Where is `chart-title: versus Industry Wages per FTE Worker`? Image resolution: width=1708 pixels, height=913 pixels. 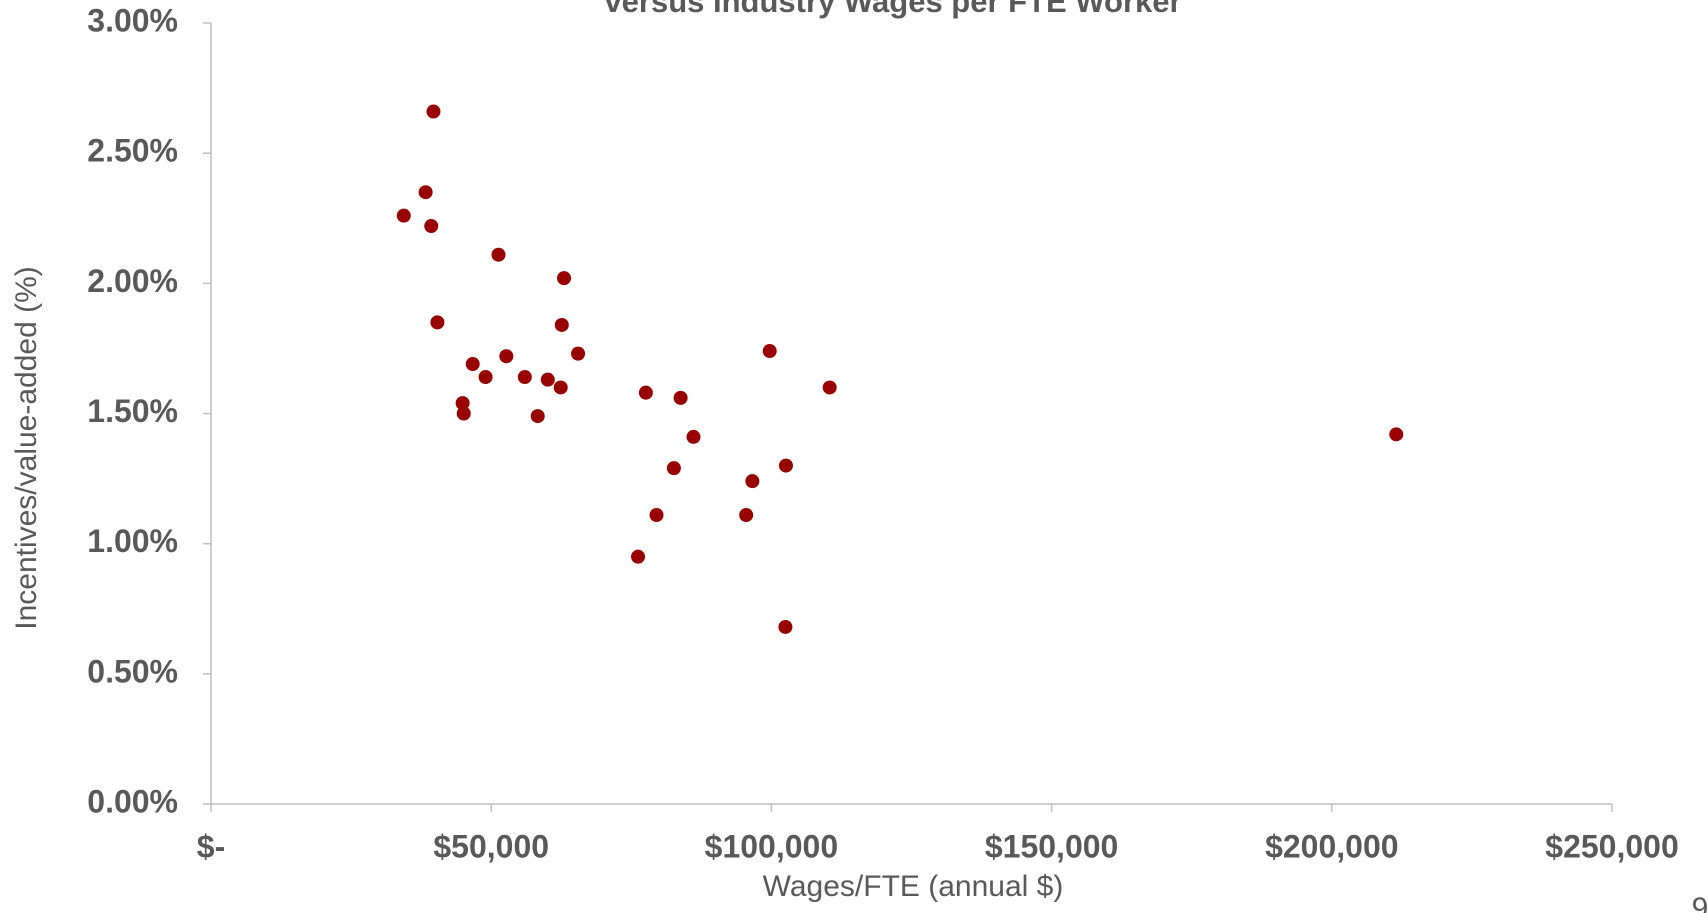 chart-title: versus Industry Wages per FTE Worker is located at coordinates (892, 9).